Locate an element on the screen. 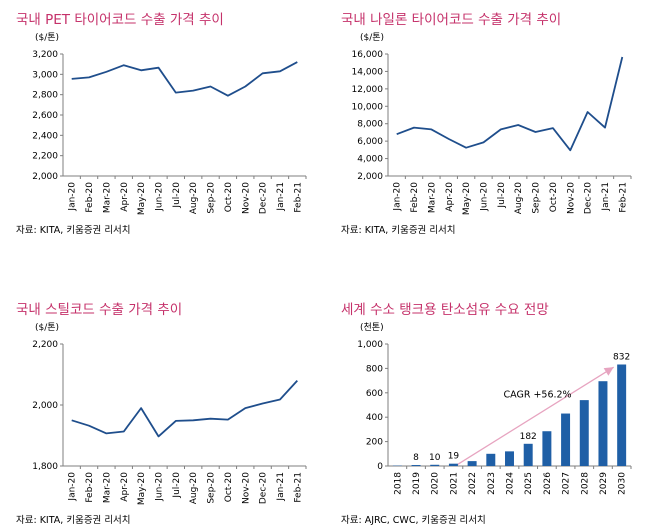 The image size is (645, 528). y-tick-label: 2,200 is located at coordinates (45, 345).